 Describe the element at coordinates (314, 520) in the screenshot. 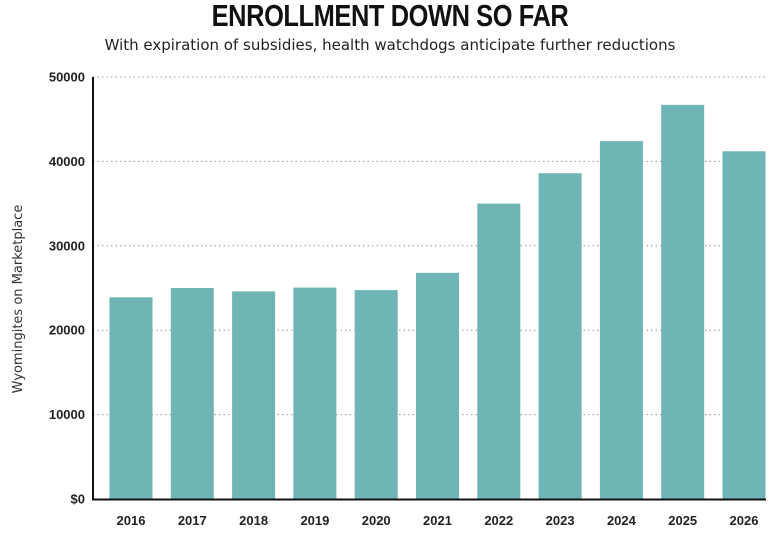

I see `x-tick-label: 2019` at that location.